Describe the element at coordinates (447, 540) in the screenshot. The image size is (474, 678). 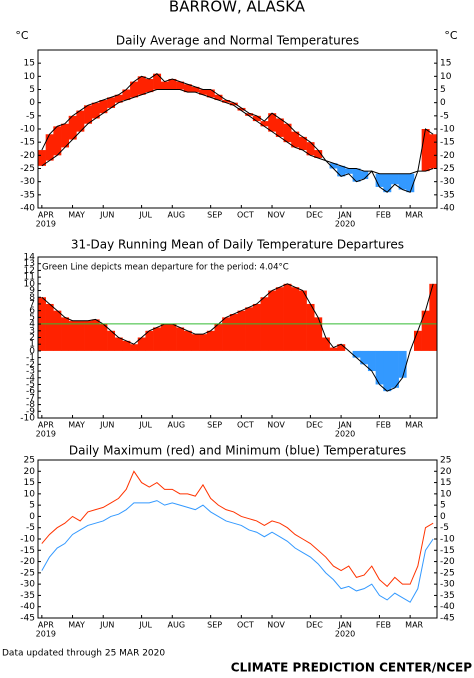
I see `y-tick-label: -10` at that location.